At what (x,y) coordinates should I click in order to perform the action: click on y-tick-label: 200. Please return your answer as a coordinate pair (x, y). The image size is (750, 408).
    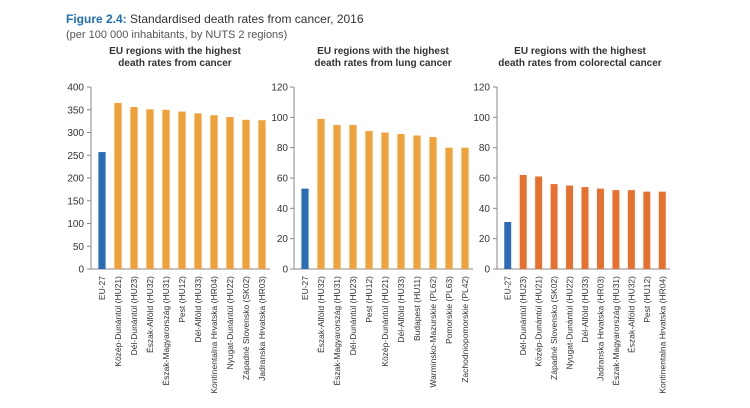
    Looking at the image, I should click on (75, 179).